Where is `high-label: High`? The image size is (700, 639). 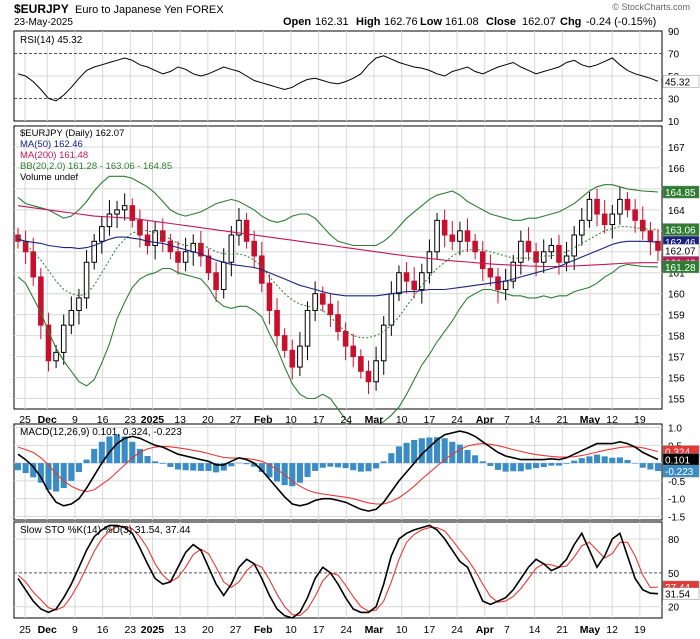 high-label: High is located at coordinates (368, 22).